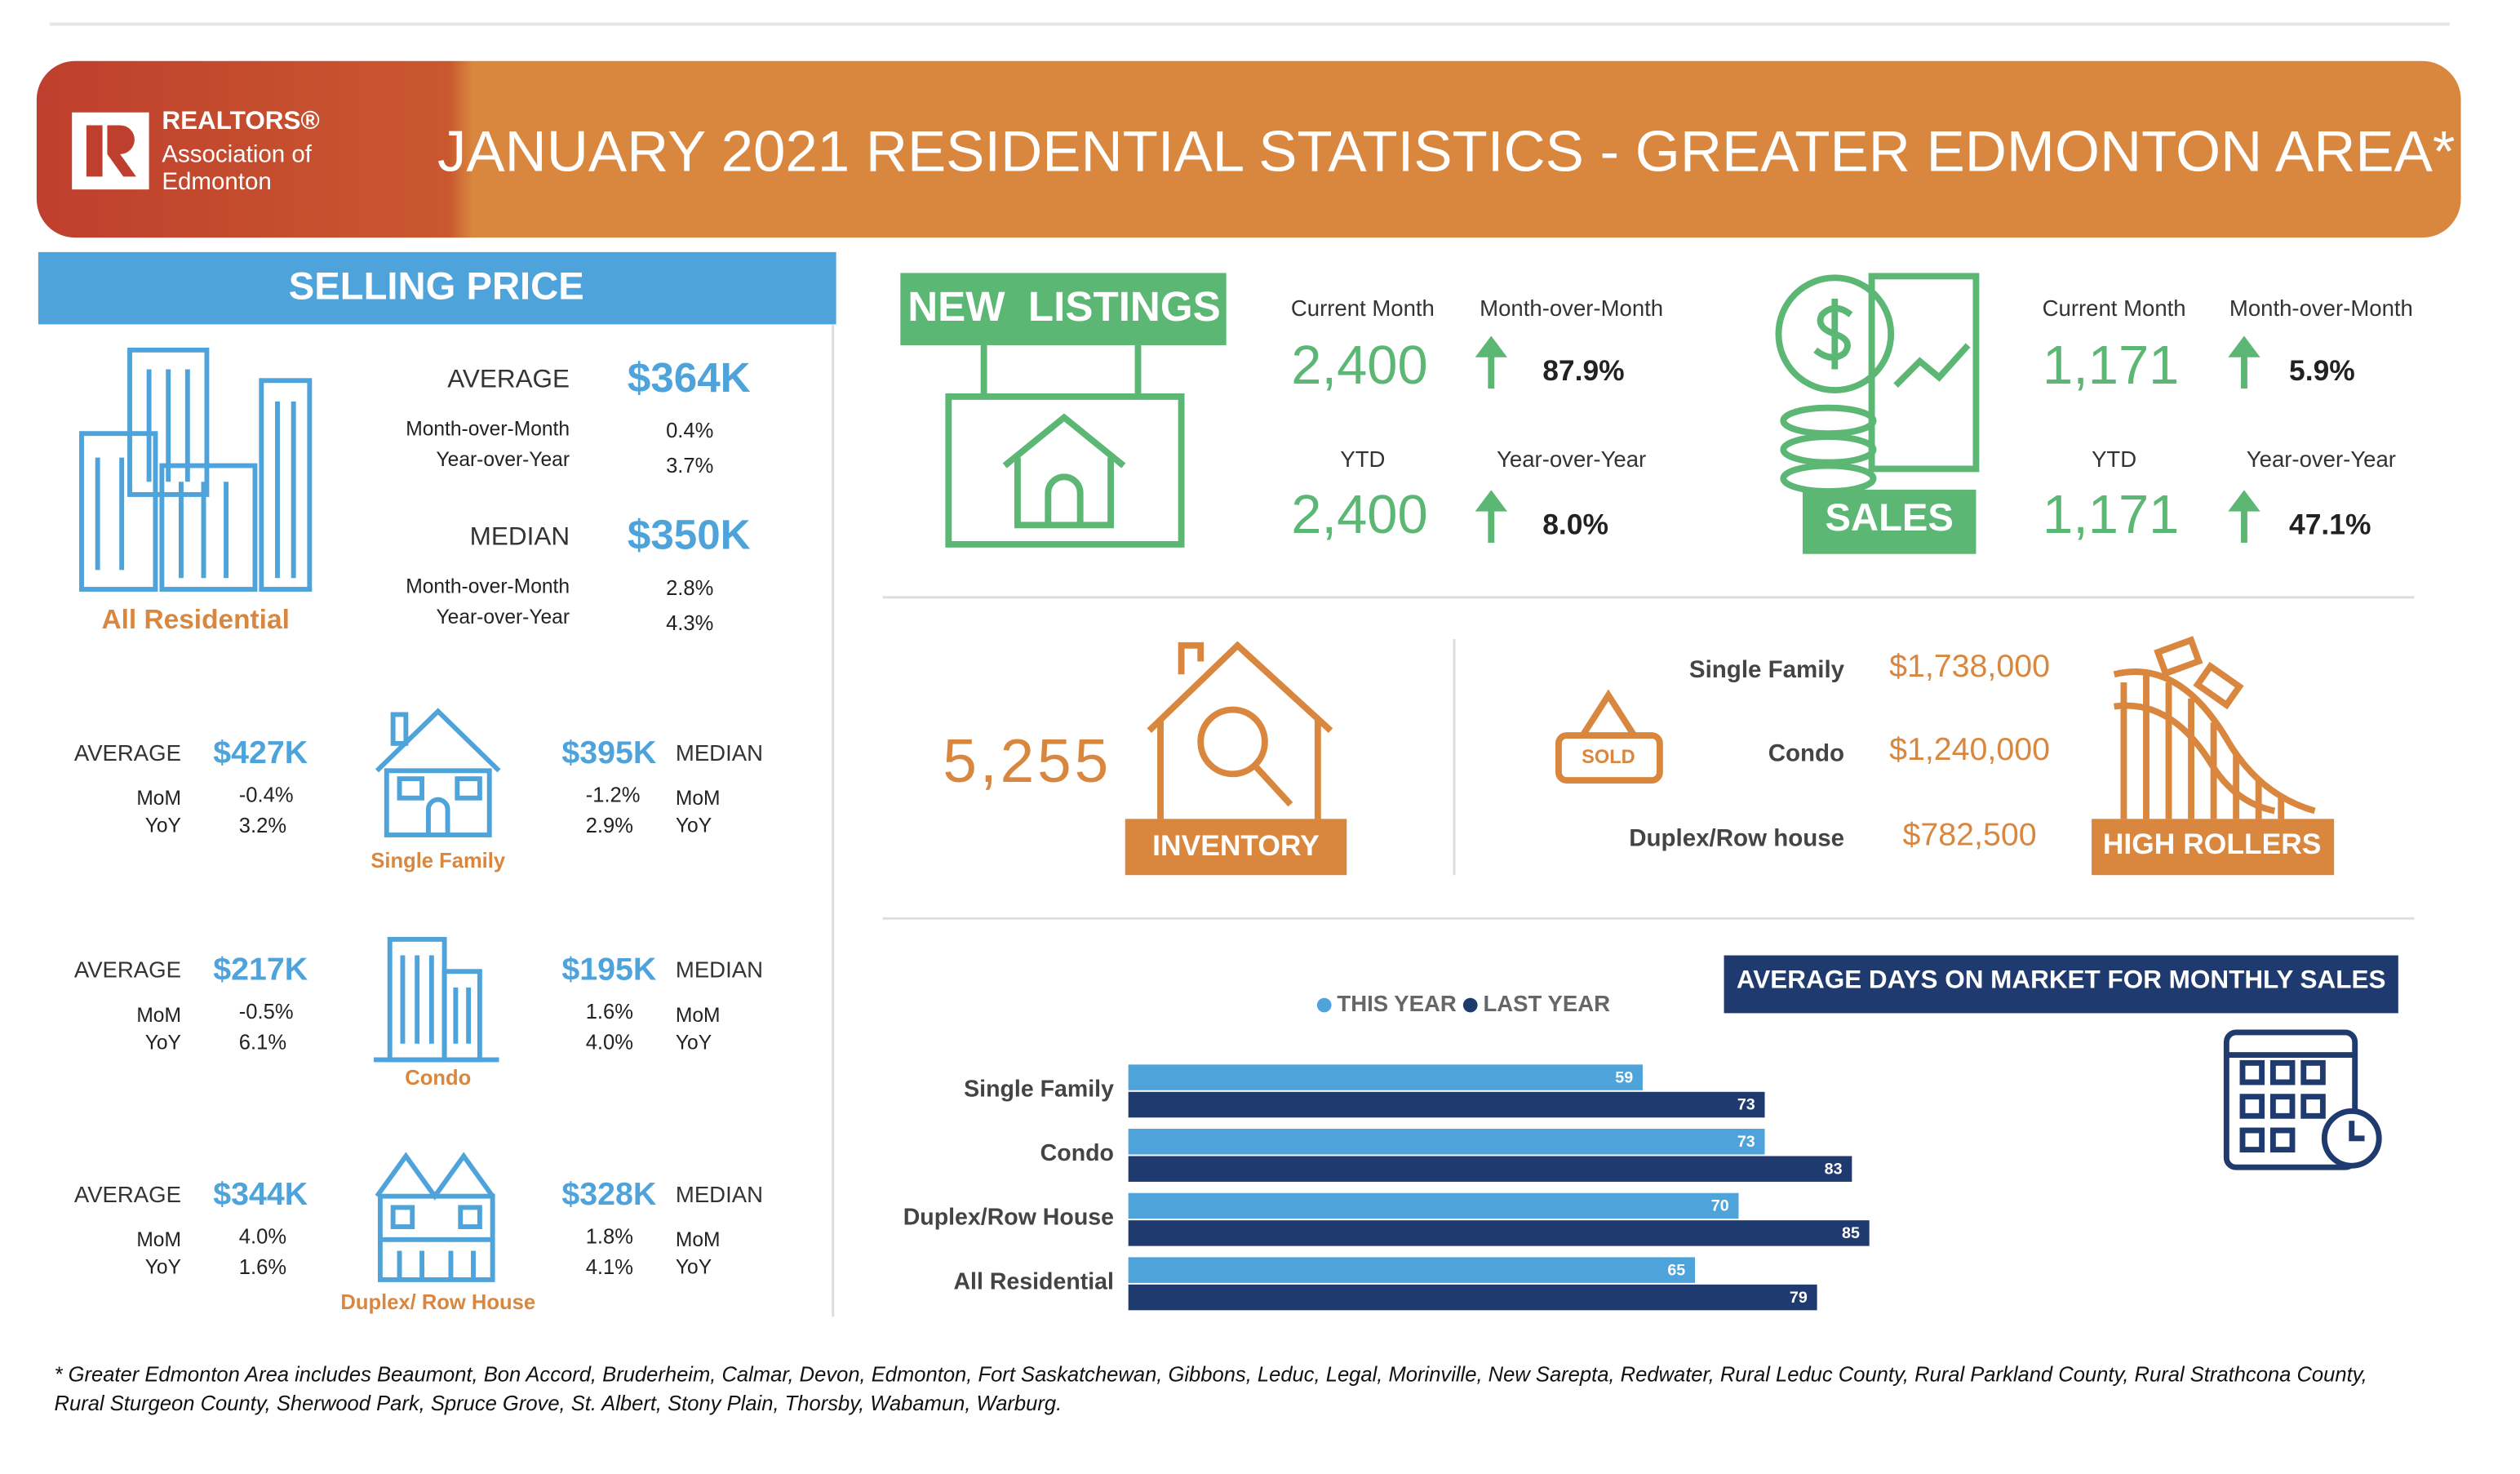 This screenshot has width=2520, height=1474. I want to click on new-listings-sign, so click(1064, 309).